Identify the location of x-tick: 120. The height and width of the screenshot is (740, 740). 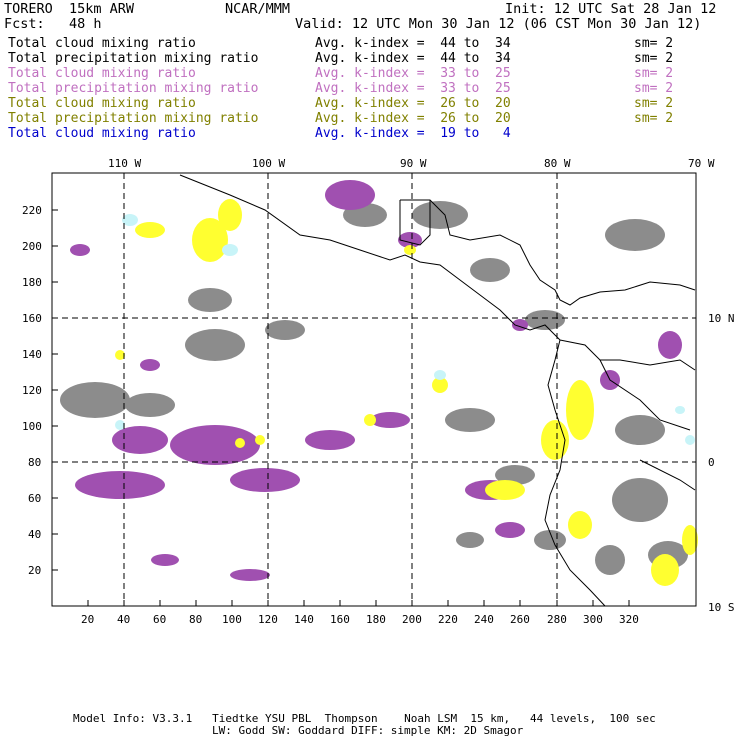
(268, 619).